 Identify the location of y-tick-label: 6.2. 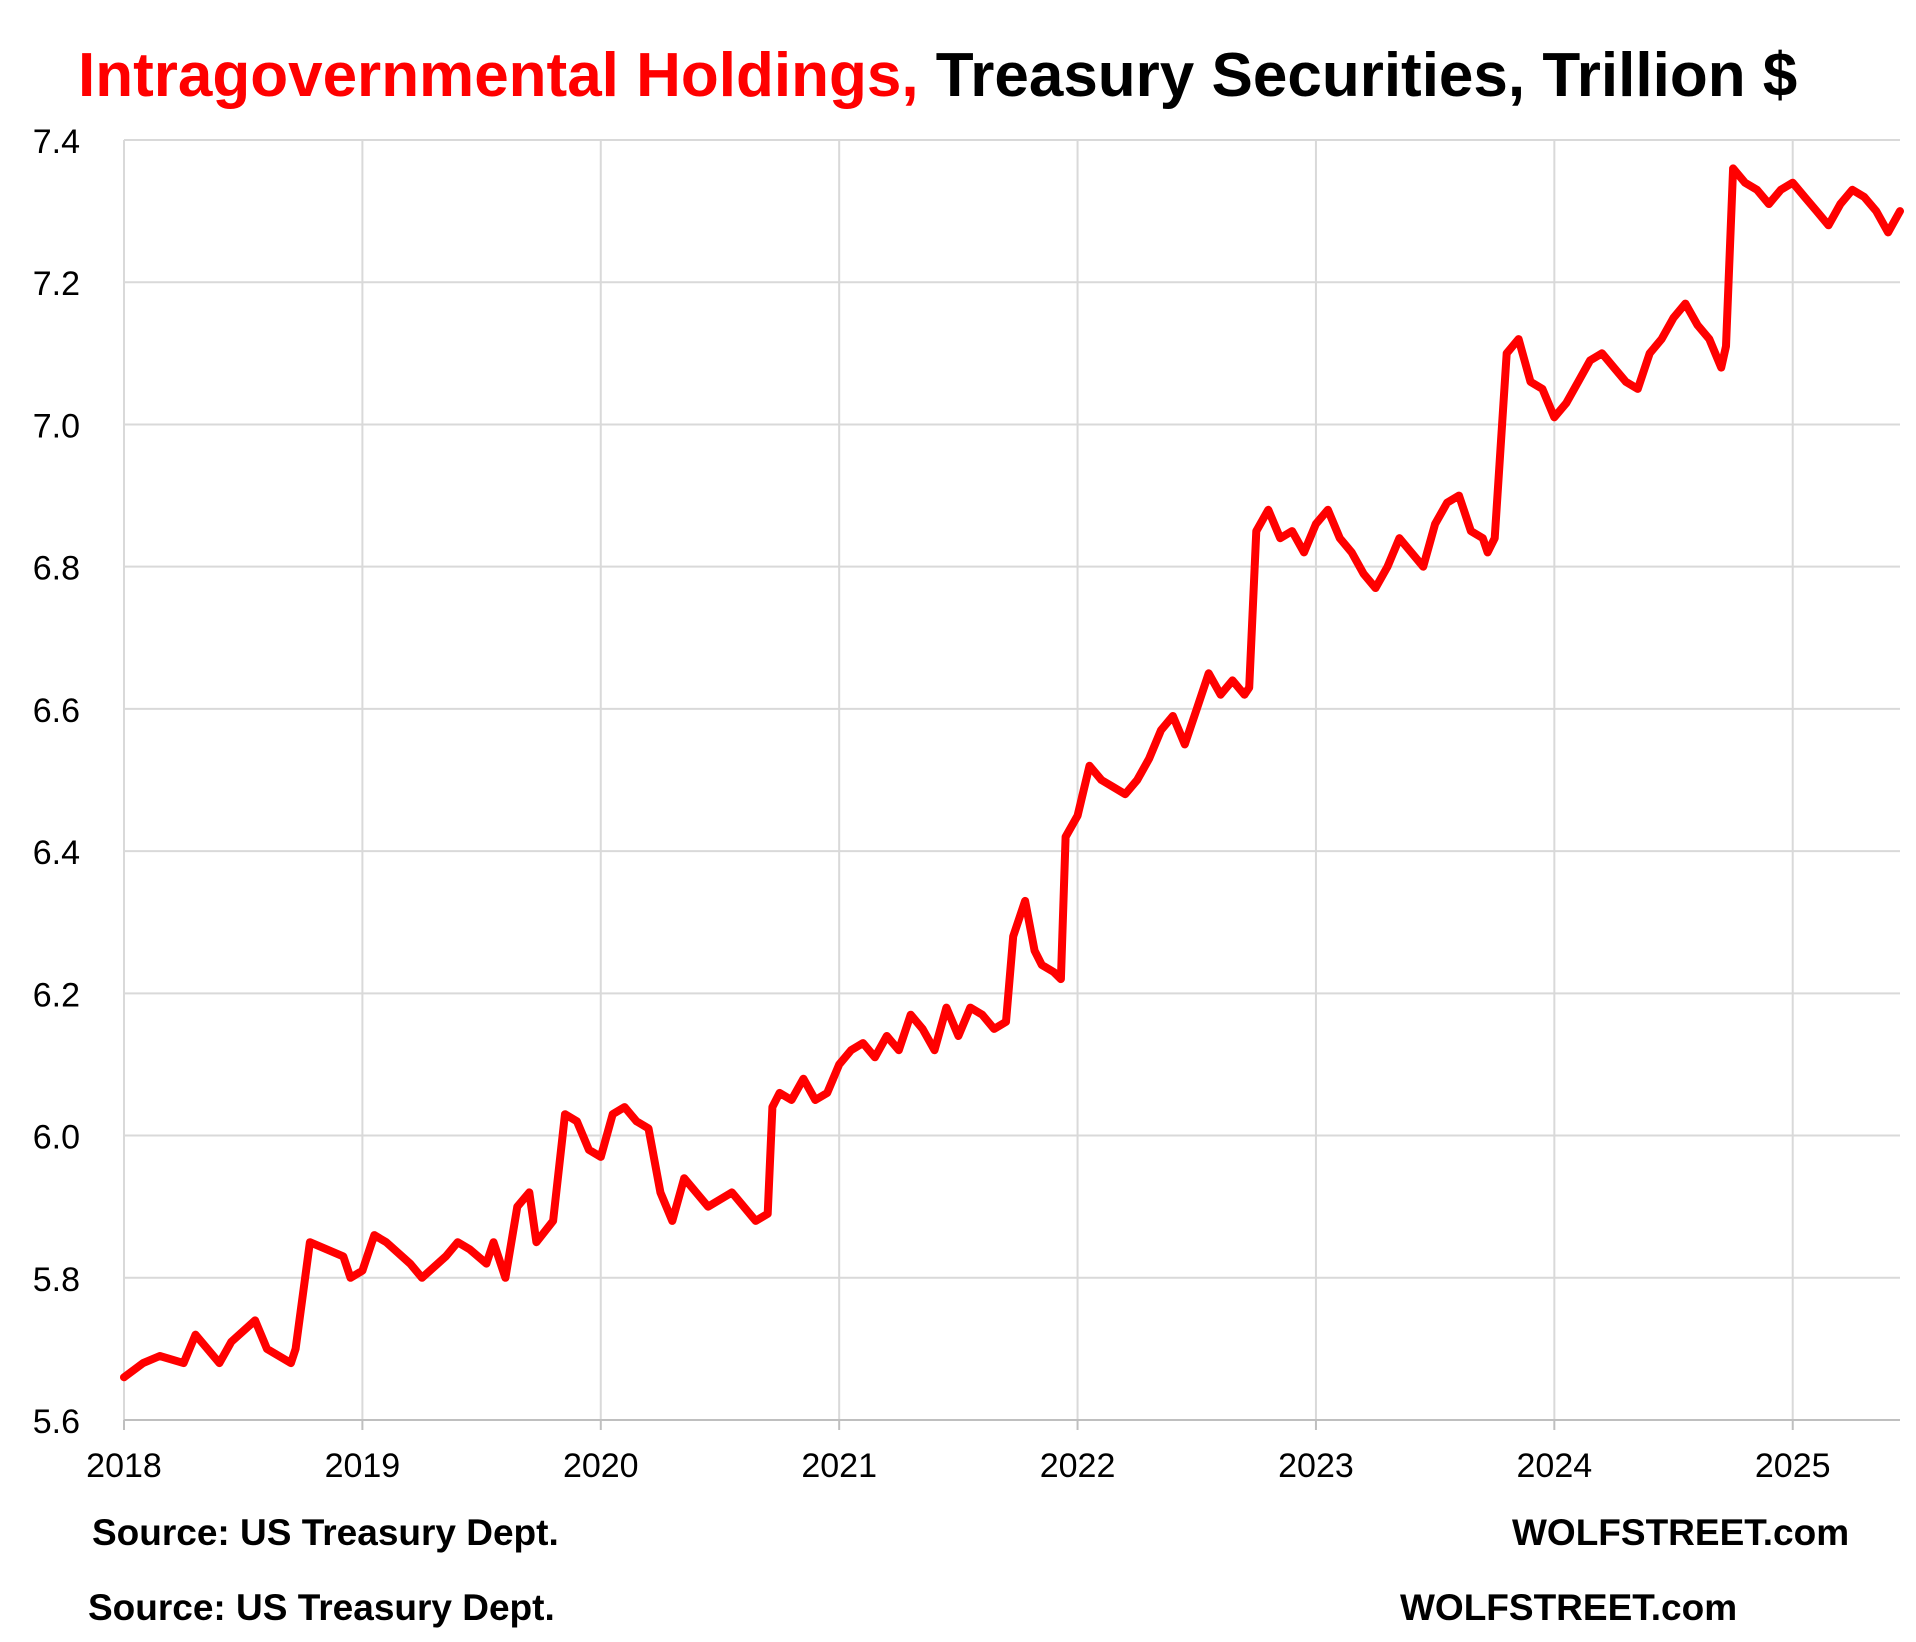
(56, 995).